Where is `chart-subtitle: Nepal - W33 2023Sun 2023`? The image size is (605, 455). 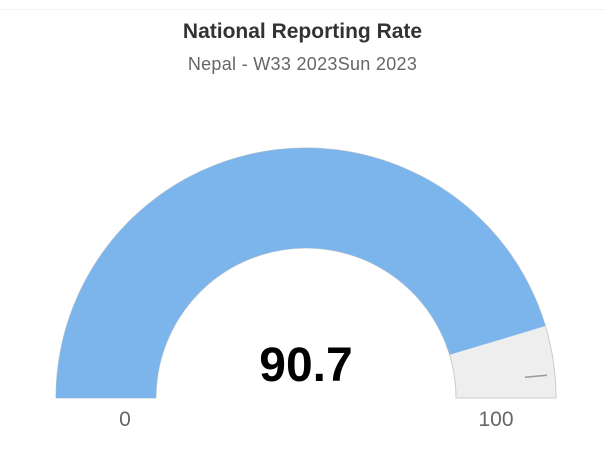 chart-subtitle: Nepal - W33 2023Sun 2023 is located at coordinates (302, 64).